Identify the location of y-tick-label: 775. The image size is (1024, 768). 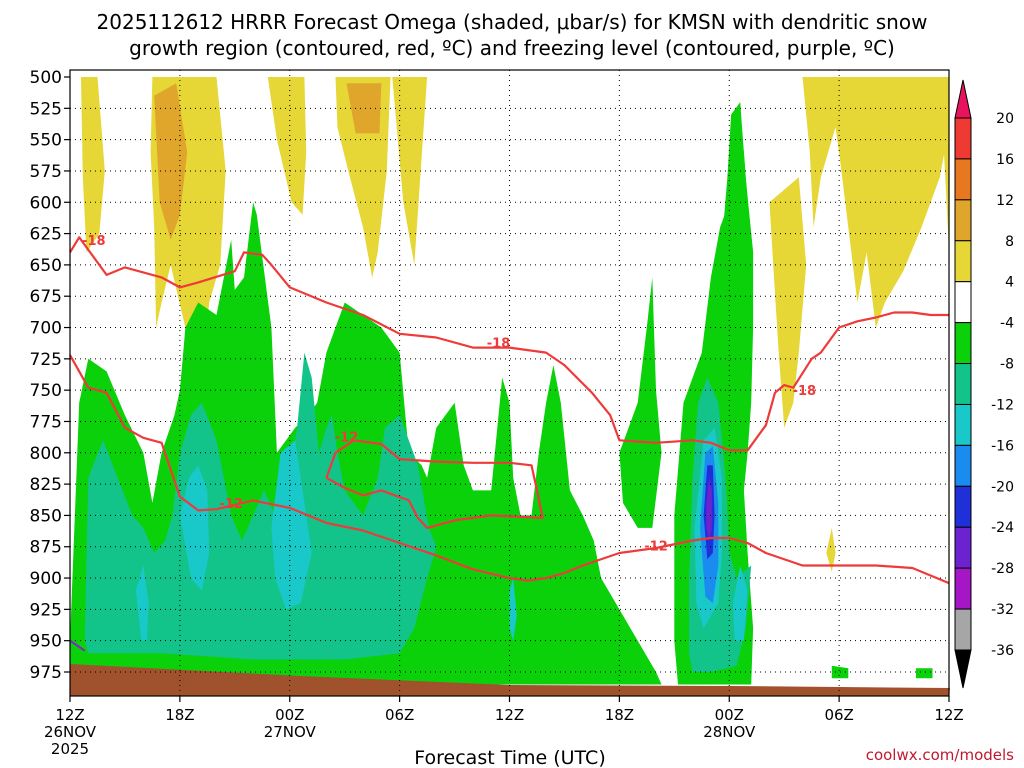
(46, 422).